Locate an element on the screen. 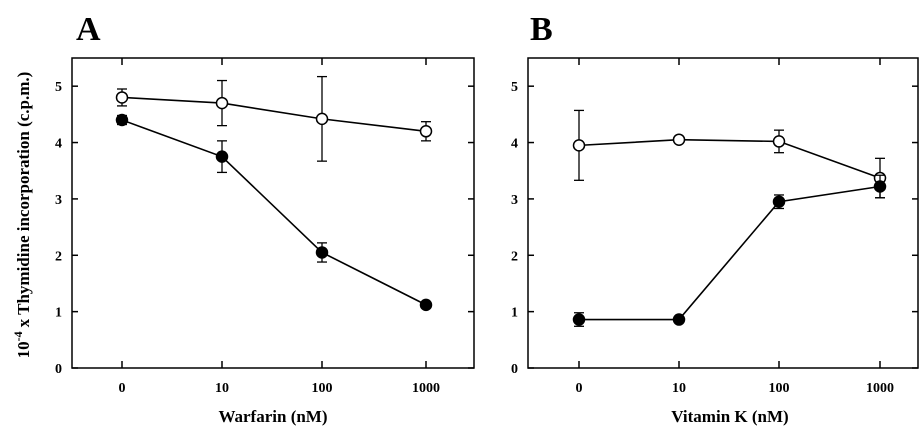 The image size is (920, 431). panel-a-y-tick-label: 1 is located at coordinates (58, 313).